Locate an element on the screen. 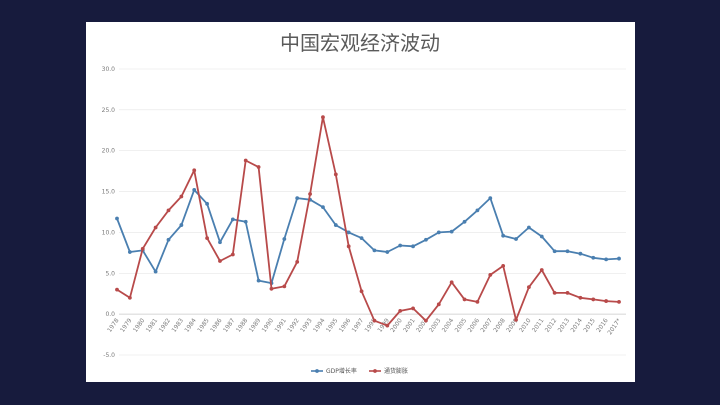 This screenshot has height=405, width=720. y-tick-label: 25.0 is located at coordinates (109, 110).